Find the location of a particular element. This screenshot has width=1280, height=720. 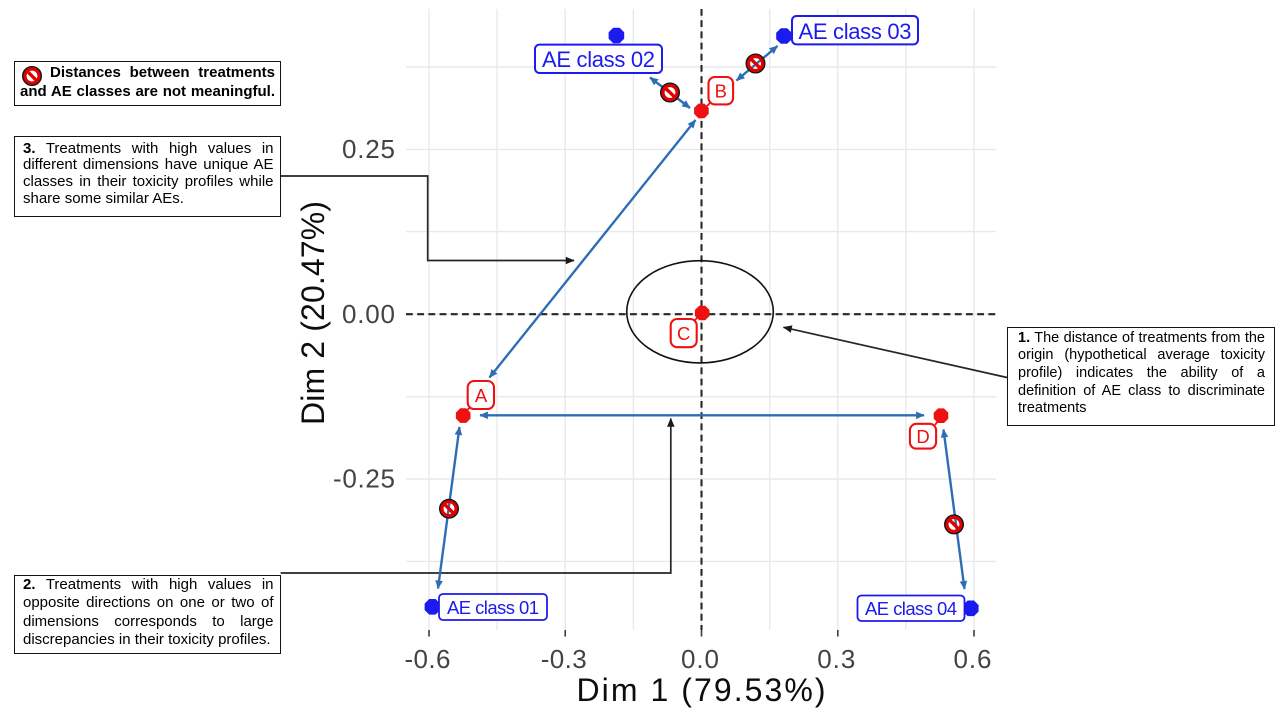

svg-text: AE class 01 is located at coordinates (493, 607).